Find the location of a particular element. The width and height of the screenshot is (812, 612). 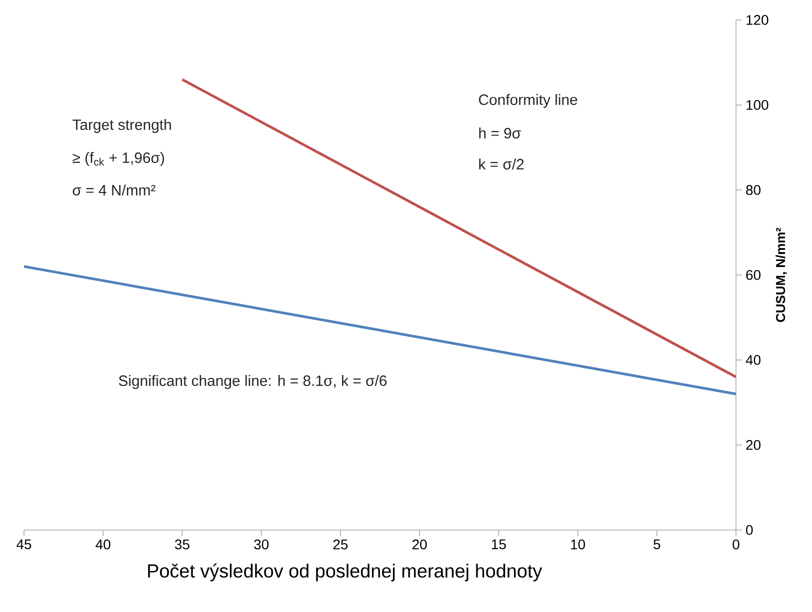

y-tick-label: 0 is located at coordinates (749, 530).